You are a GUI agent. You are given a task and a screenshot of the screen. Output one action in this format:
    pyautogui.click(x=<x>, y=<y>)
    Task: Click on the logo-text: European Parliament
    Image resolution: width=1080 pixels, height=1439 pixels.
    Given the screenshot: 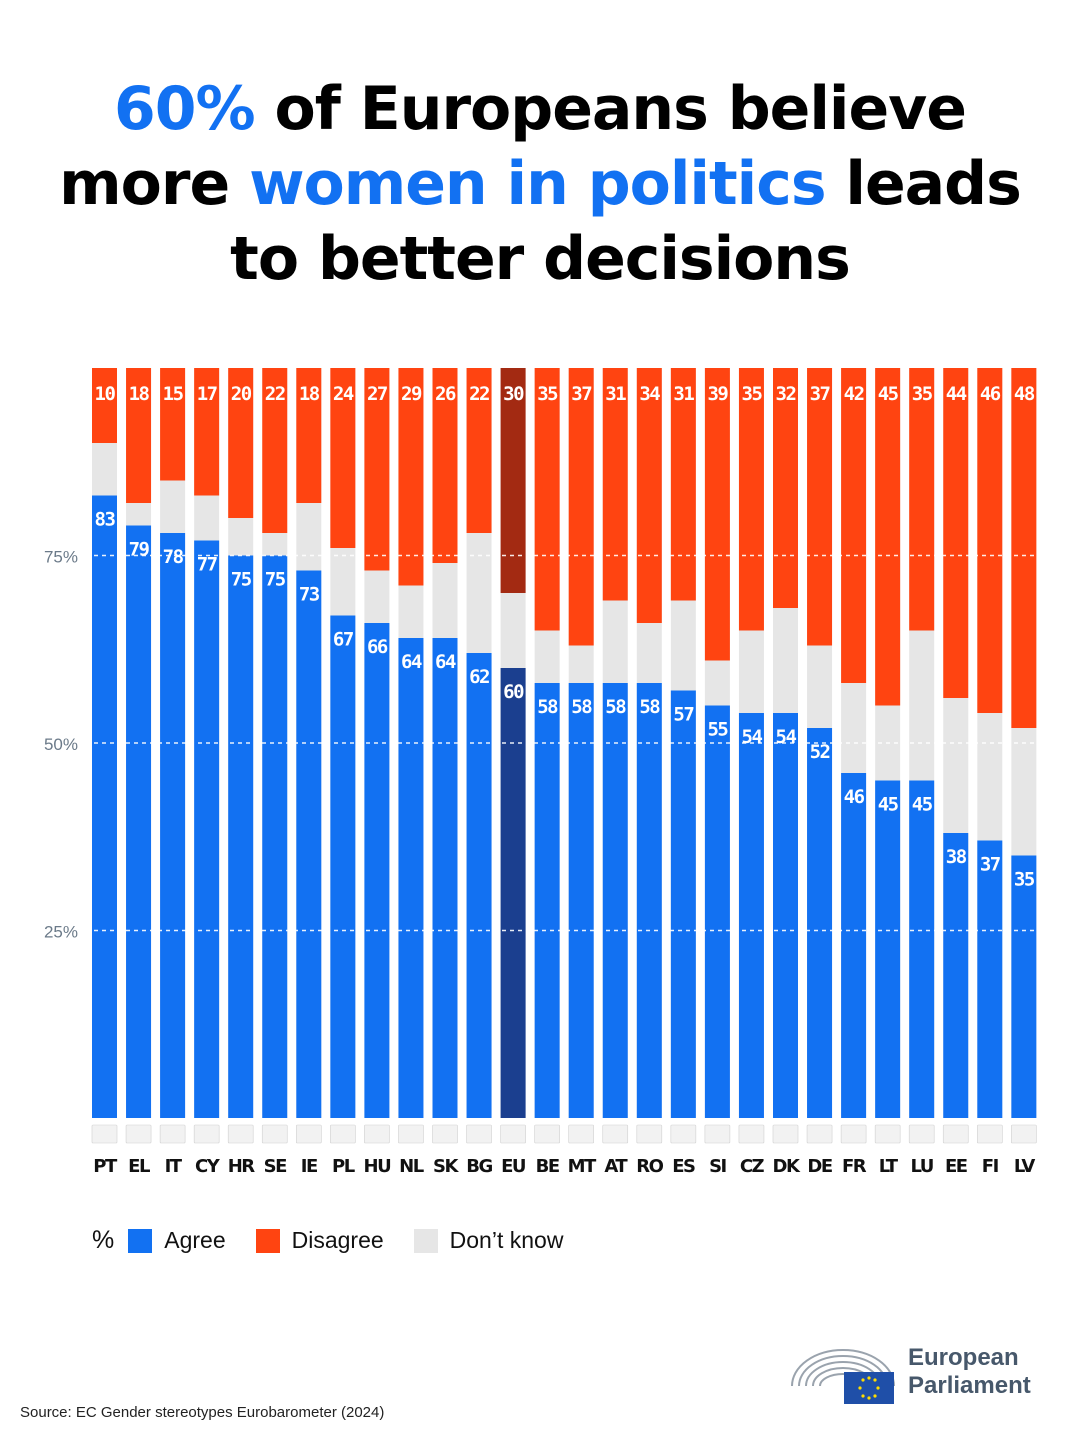 What is the action you would take?
    pyautogui.click(x=969, y=1372)
    